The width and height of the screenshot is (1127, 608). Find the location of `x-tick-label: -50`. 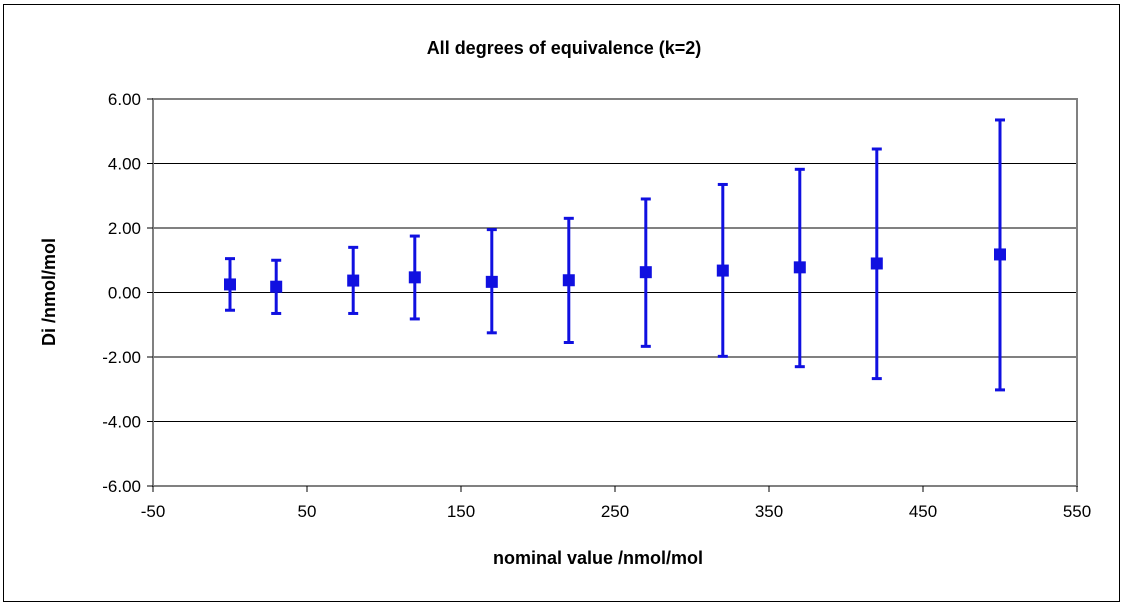

x-tick-label: -50 is located at coordinates (153, 511).